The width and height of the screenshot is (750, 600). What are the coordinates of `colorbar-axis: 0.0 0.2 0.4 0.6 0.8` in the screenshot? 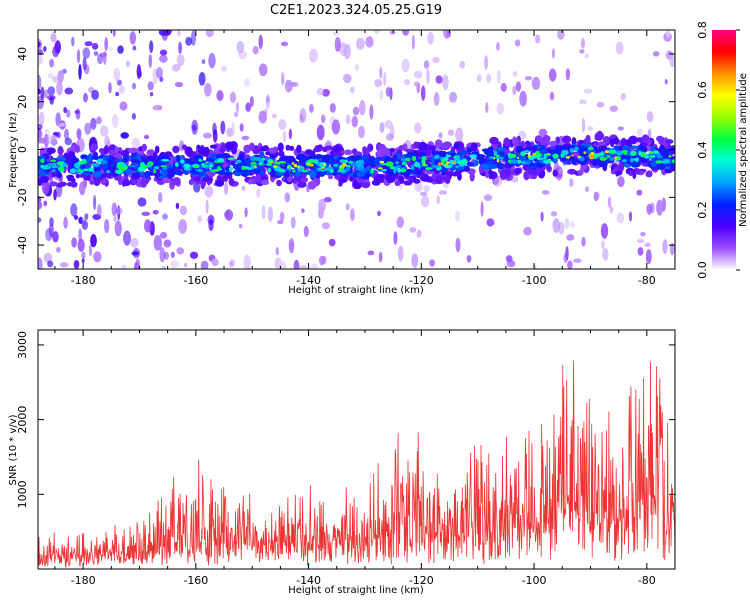 It's located at (718, 150).